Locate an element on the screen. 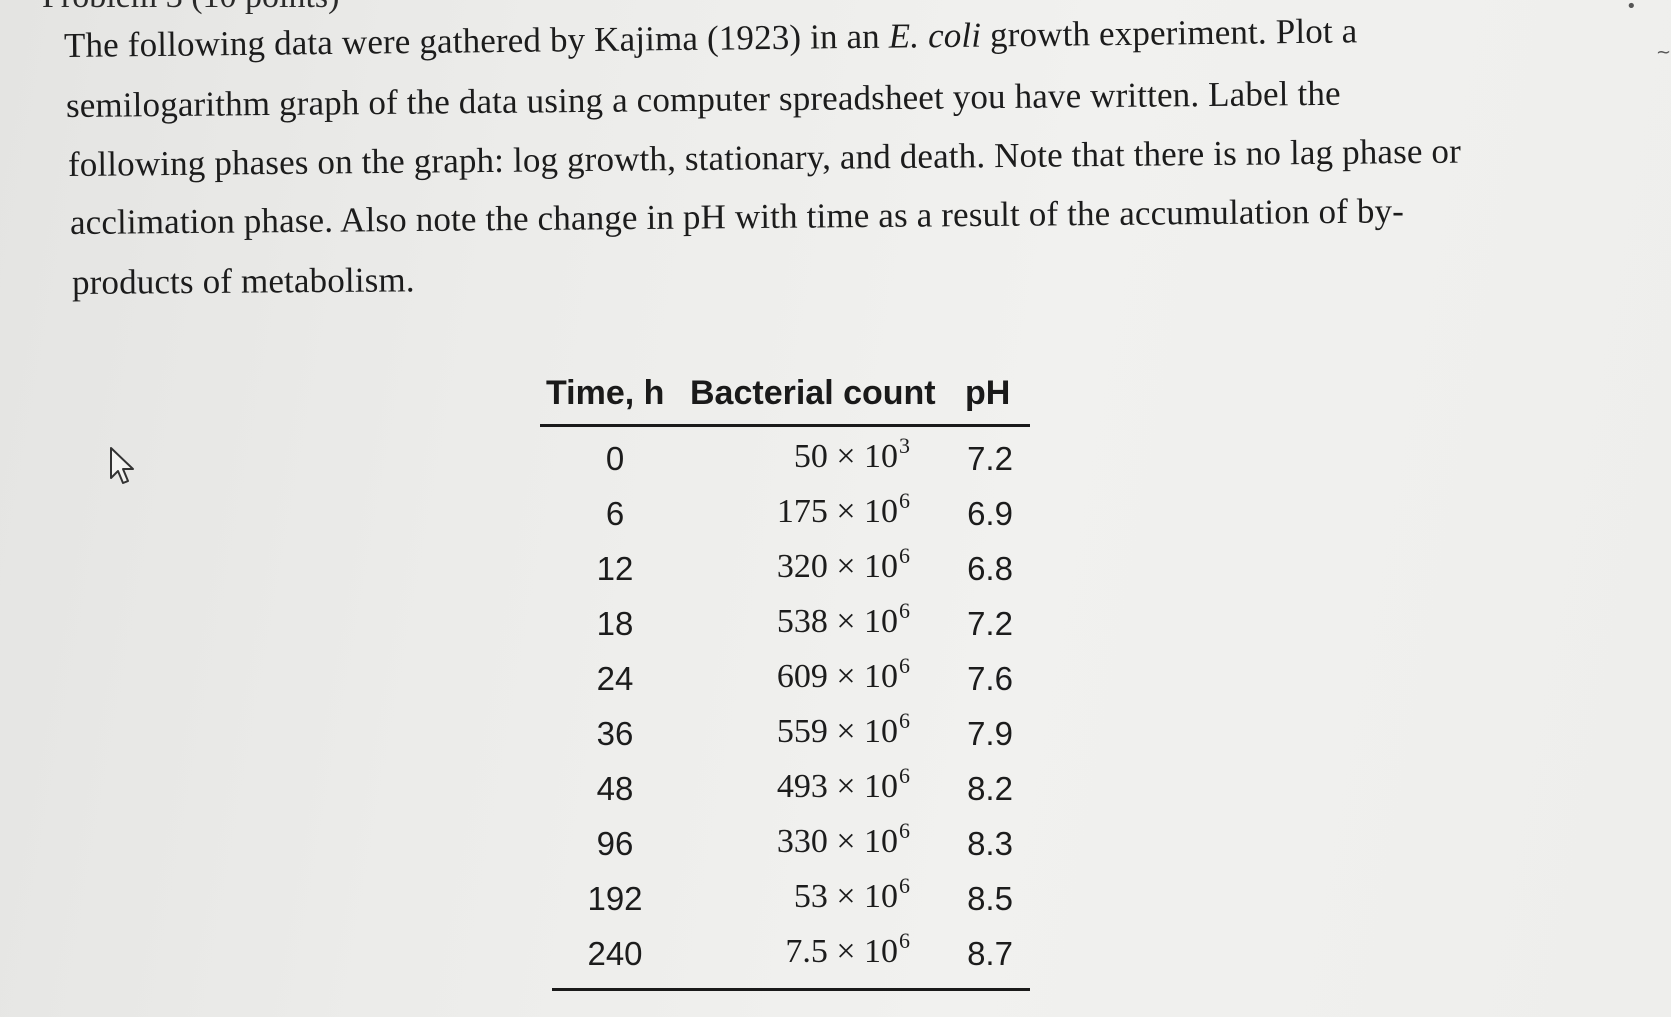 The height and width of the screenshot is (1017, 1671). paragraph-line-1-end: growth experiment. Plot a is located at coordinates (1169, 33).